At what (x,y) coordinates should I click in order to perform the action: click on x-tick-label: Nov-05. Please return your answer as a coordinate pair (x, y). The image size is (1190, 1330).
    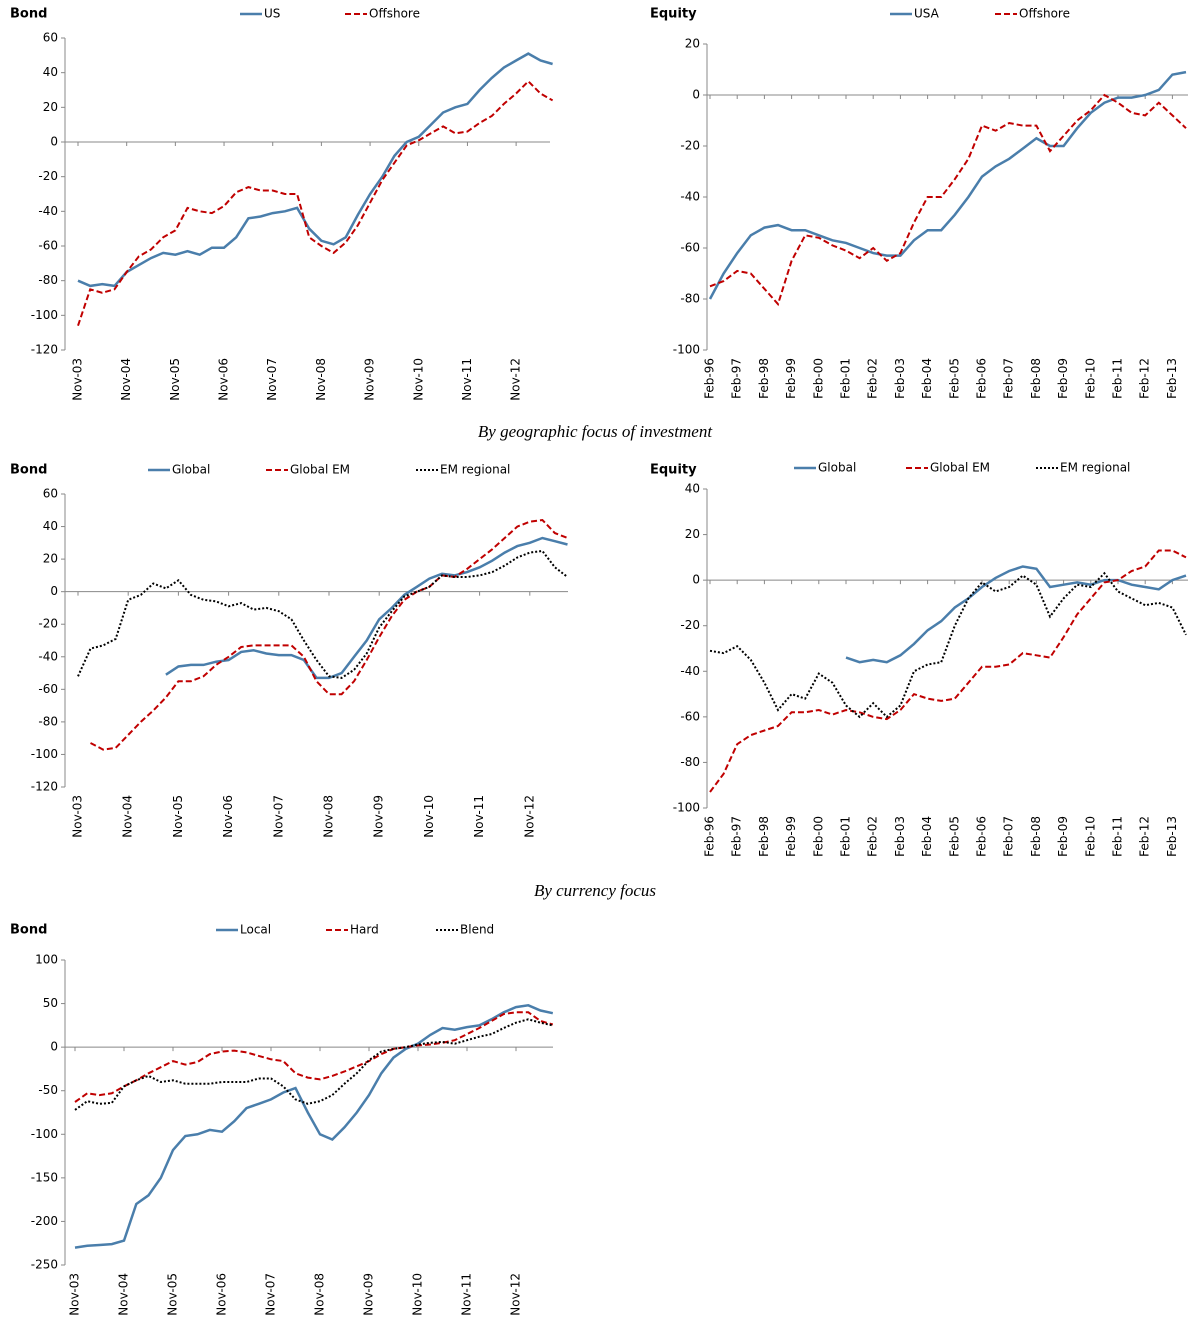
    Looking at the image, I should click on (178, 816).